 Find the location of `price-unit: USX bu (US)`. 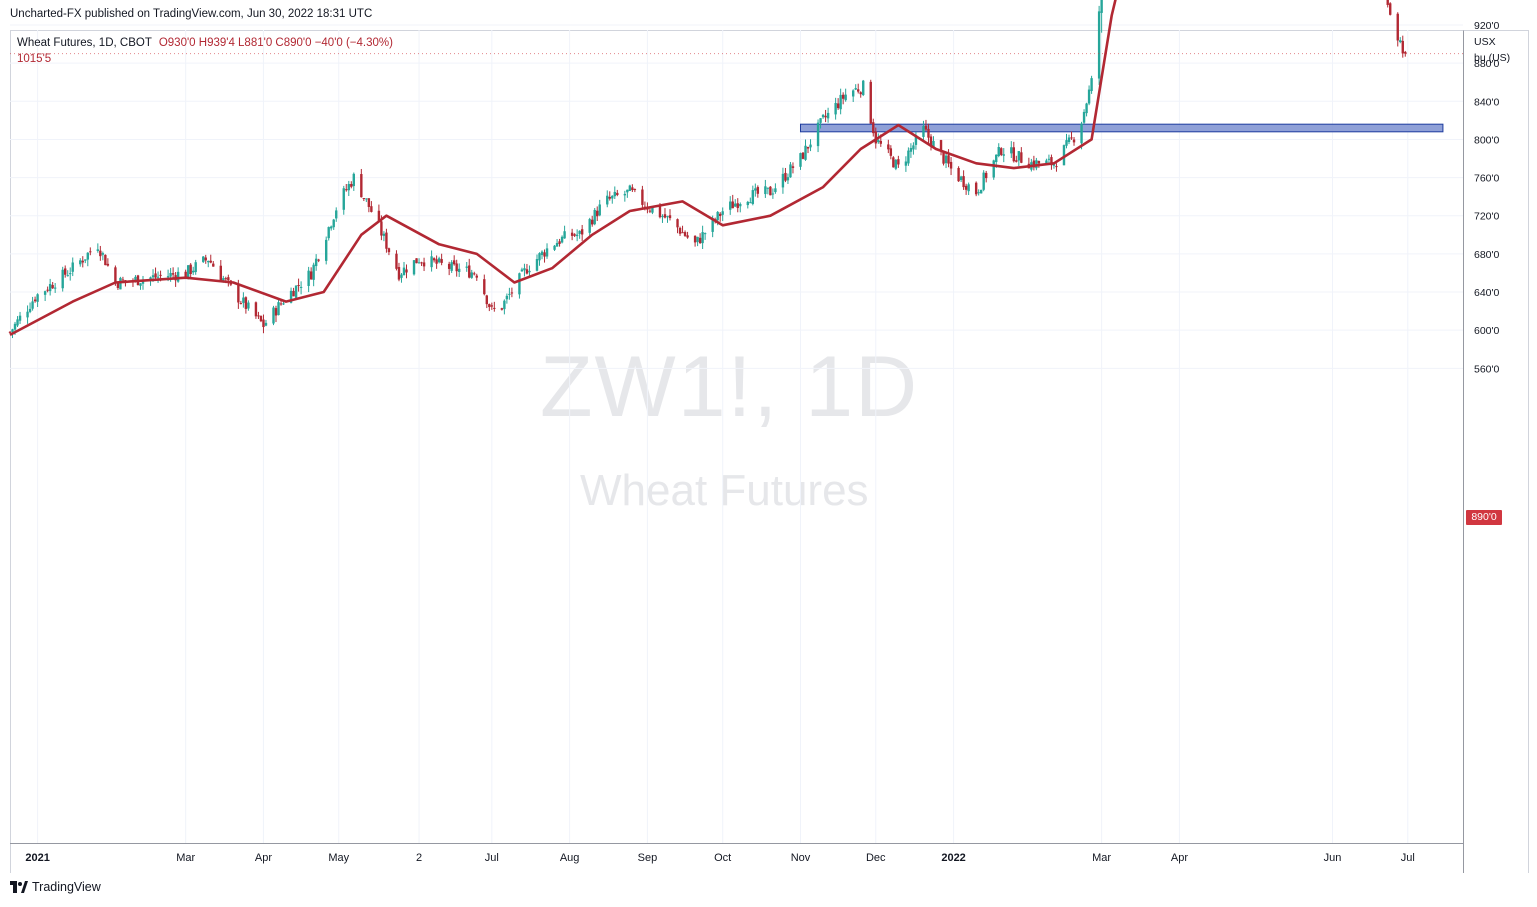

price-unit: USX bu (US) is located at coordinates (1492, 50).